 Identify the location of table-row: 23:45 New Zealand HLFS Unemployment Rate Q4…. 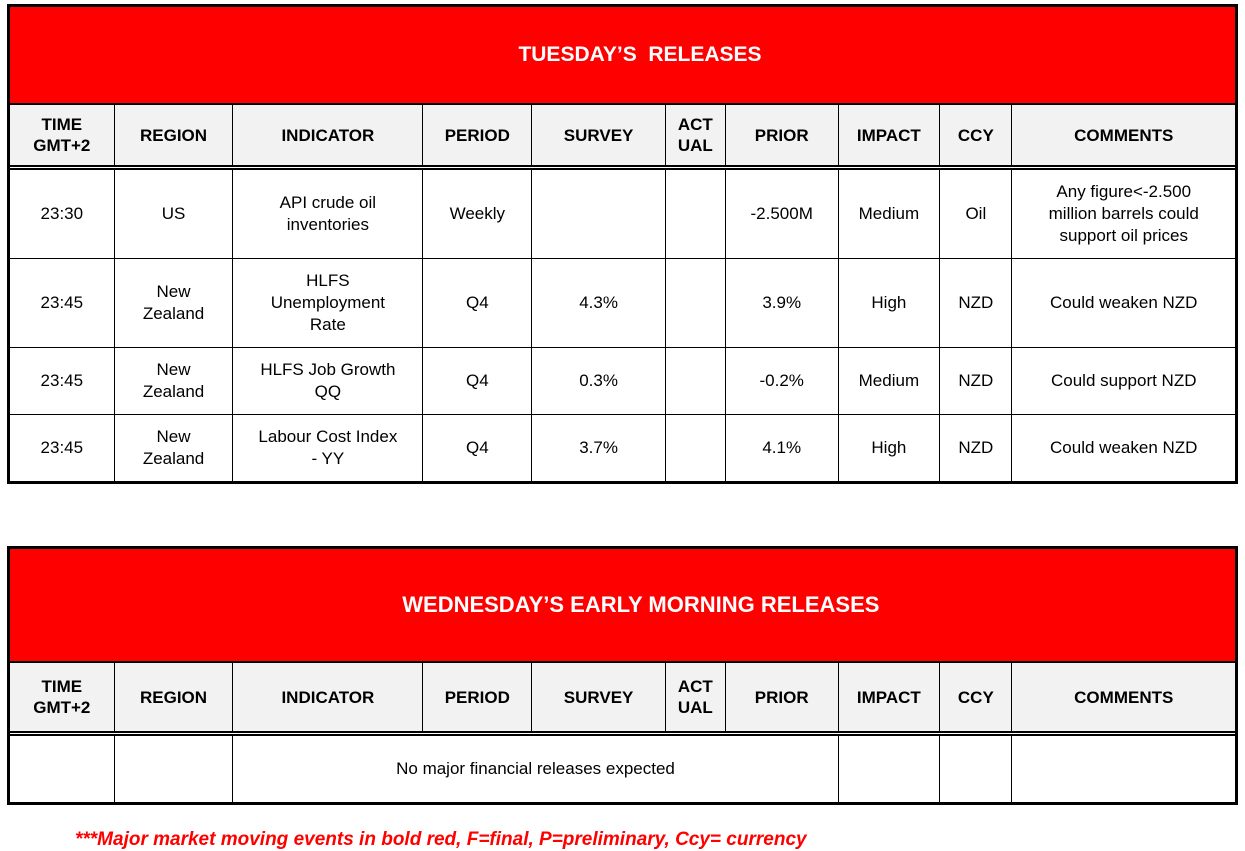
(622, 303).